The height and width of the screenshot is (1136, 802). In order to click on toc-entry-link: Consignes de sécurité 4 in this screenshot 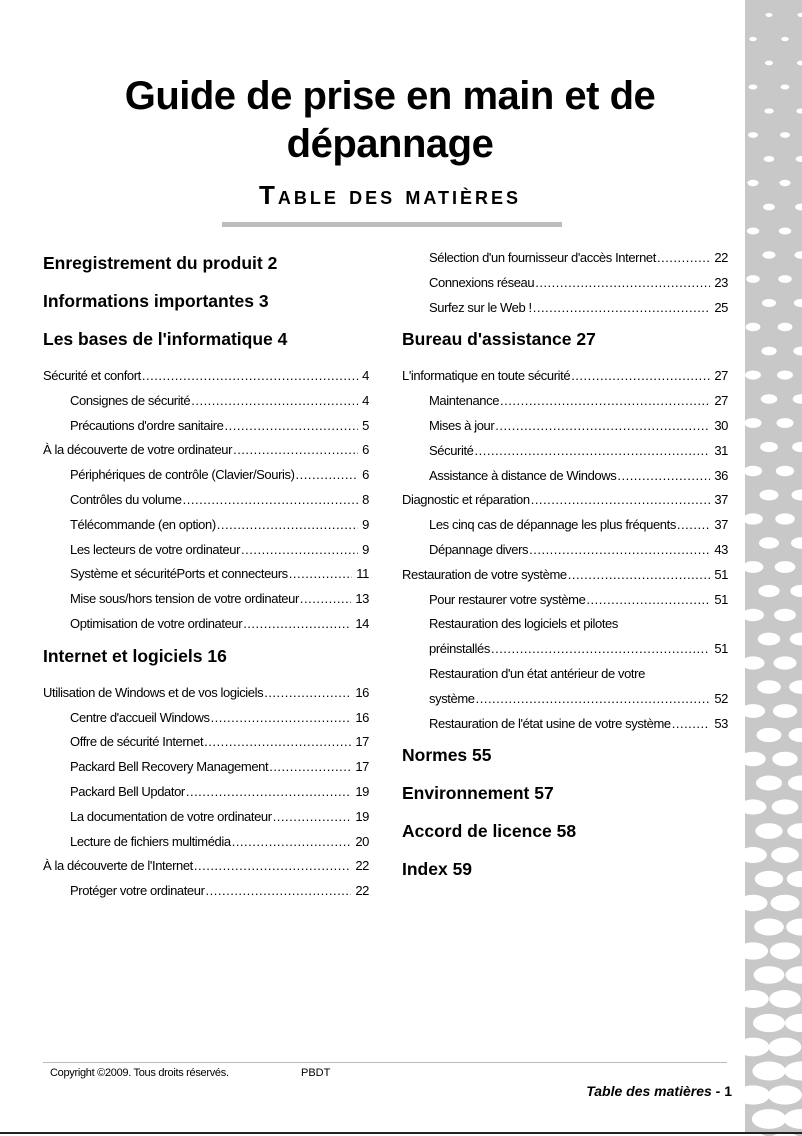, I will do `click(206, 401)`.